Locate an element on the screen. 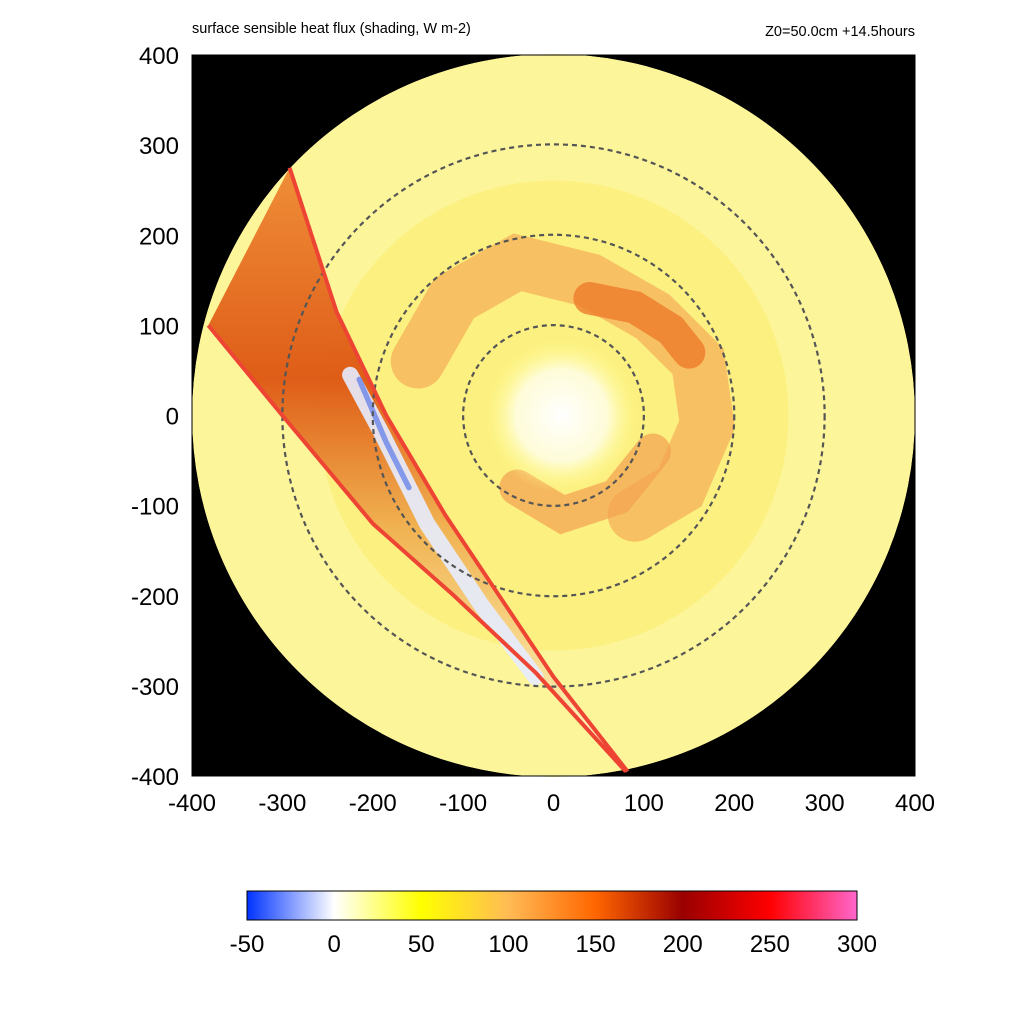 The height and width of the screenshot is (1024, 1024). y-tick-label: -300 is located at coordinates (155, 687).